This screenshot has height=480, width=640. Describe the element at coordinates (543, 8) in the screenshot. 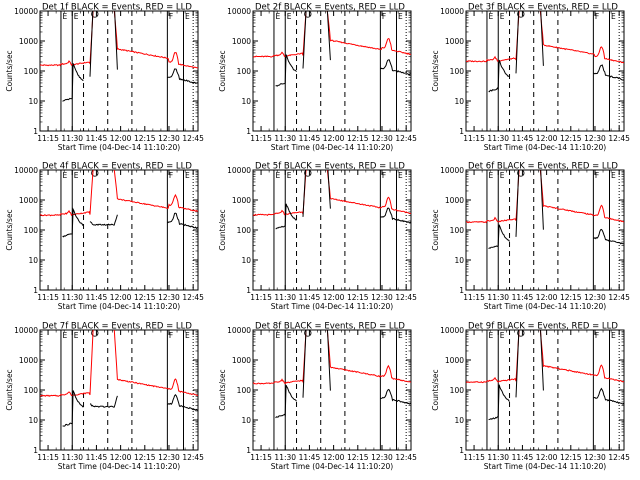

I see `panel-title: Det 3f BLACK = Events, RED = LLD` at that location.